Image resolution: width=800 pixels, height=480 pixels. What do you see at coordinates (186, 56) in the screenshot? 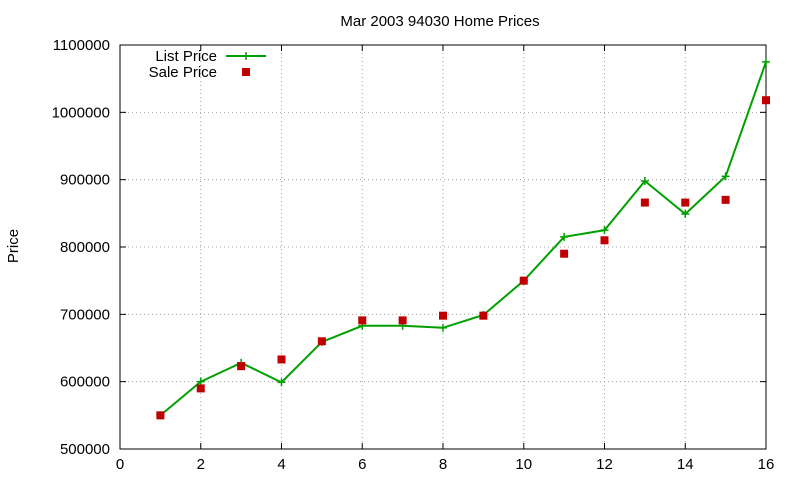
I see `legend-label: List Price` at bounding box center [186, 56].